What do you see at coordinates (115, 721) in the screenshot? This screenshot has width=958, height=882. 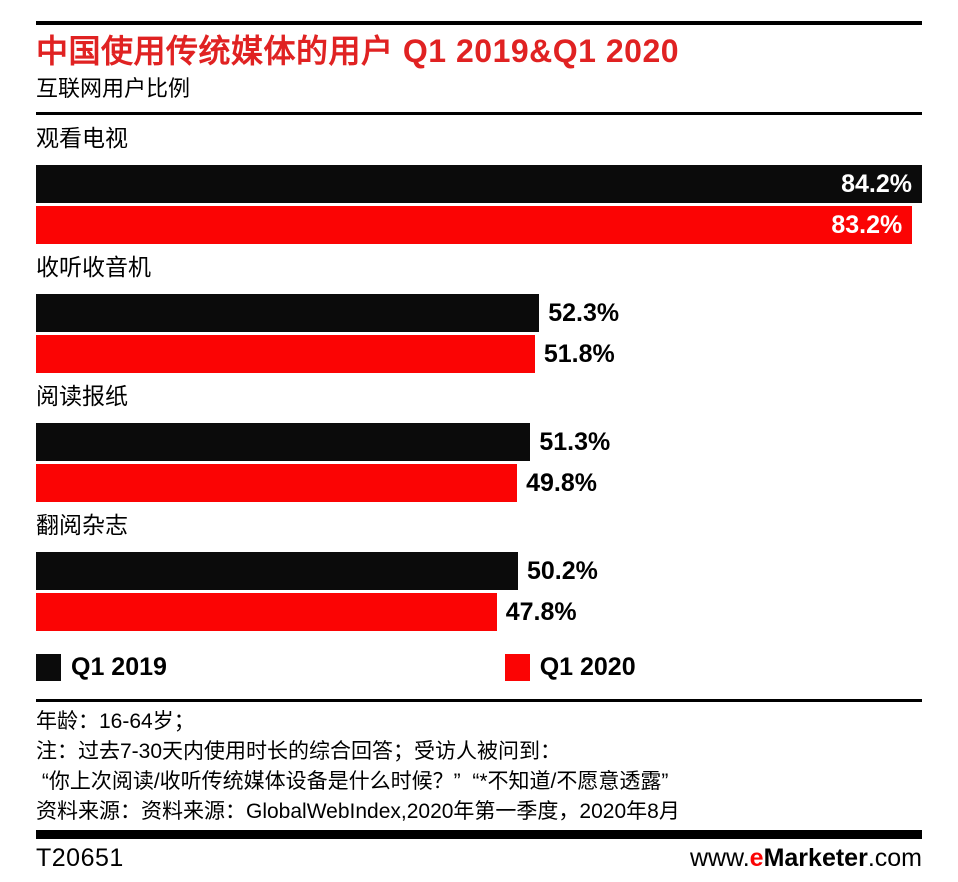 I see `footnote-age: 年龄：16-64岁；` at bounding box center [115, 721].